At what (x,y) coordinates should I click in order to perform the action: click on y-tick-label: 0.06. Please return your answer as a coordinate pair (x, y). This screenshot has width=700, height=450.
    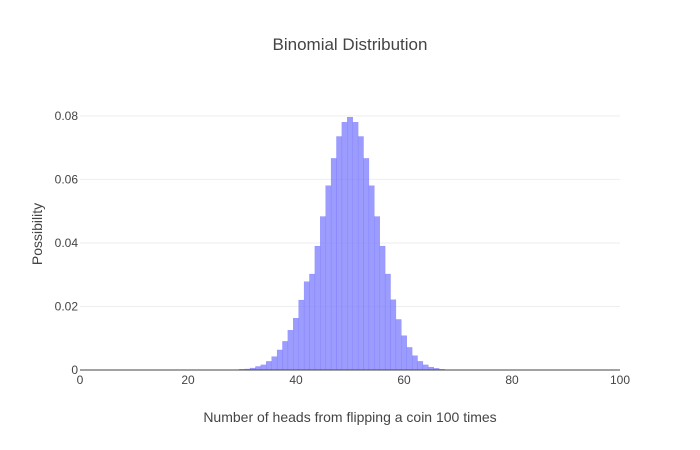
    Looking at the image, I should click on (67, 179).